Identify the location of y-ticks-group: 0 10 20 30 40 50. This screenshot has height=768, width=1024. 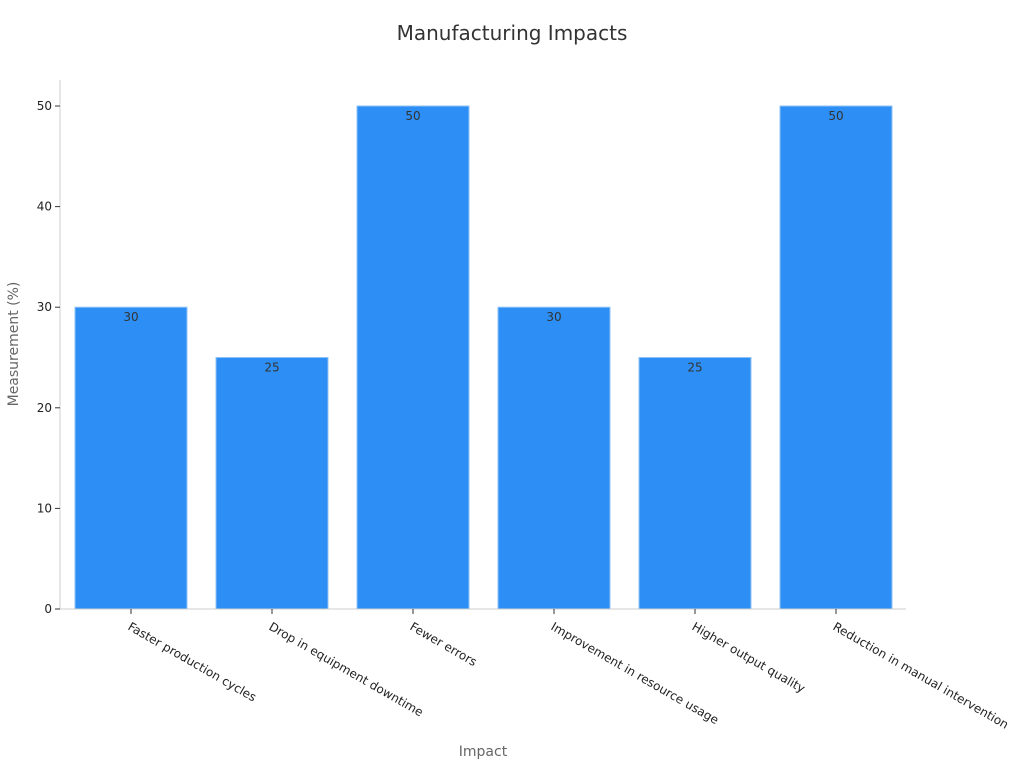
(48, 357).